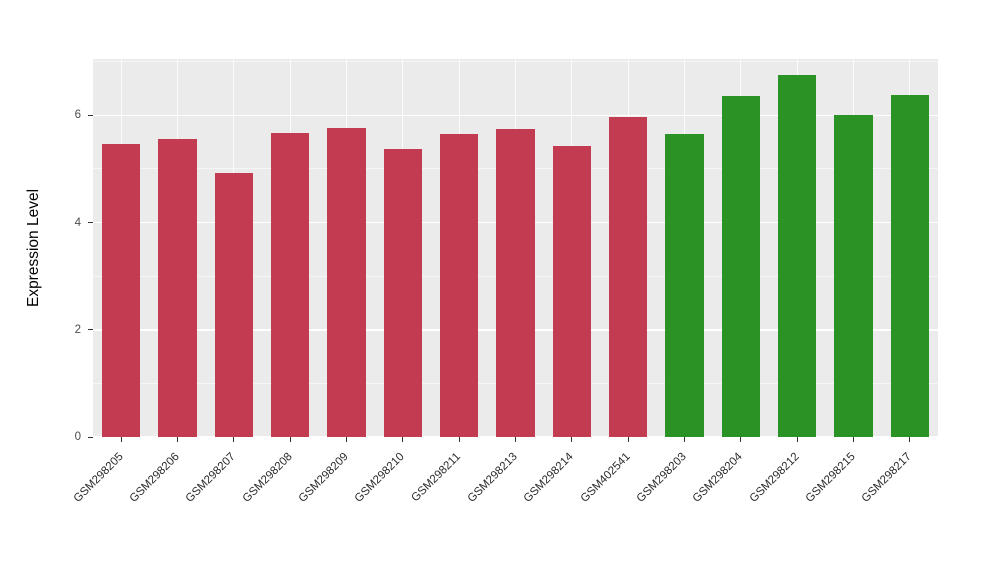 This screenshot has width=1000, height=580. I want to click on x-tick-label: GSM298204, so click(718, 477).